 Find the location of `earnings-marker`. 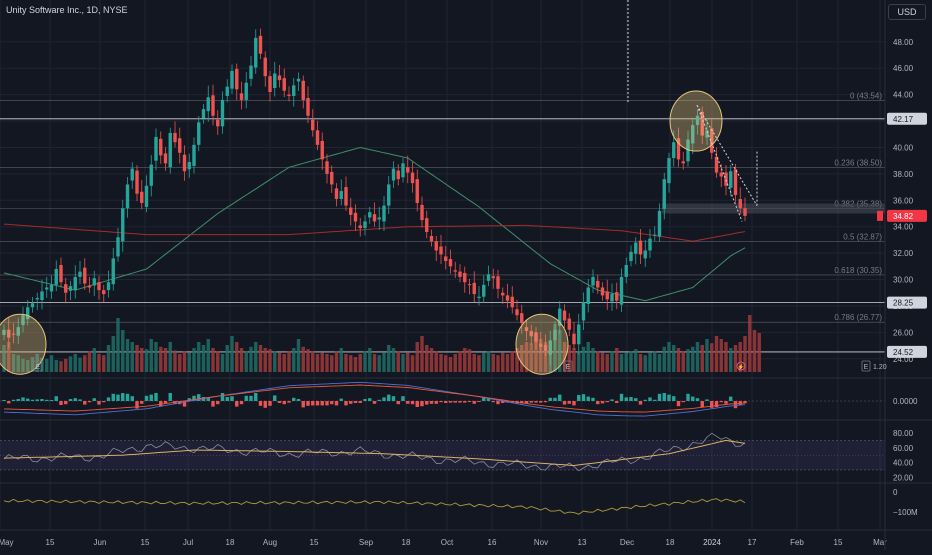

earnings-marker is located at coordinates (38, 366).